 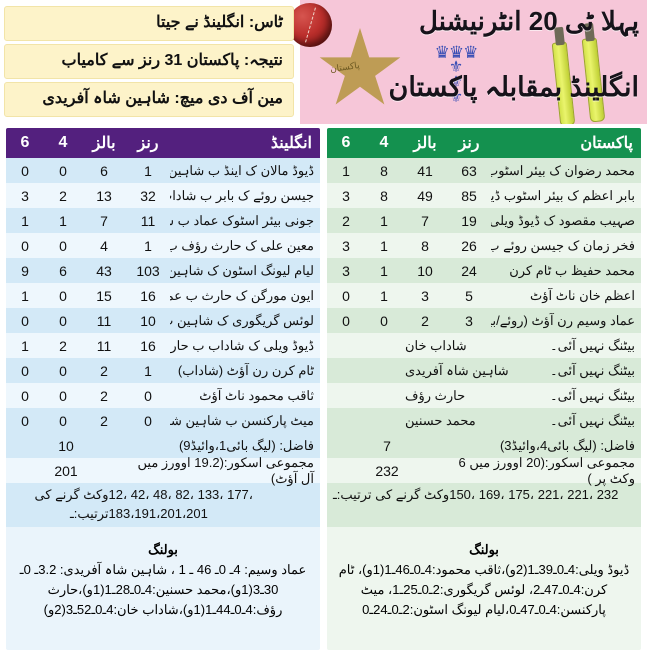 What do you see at coordinates (572, 270) in the screenshot?
I see `batsman-name: محمد حفیظ ب ٹام کرن` at bounding box center [572, 270].